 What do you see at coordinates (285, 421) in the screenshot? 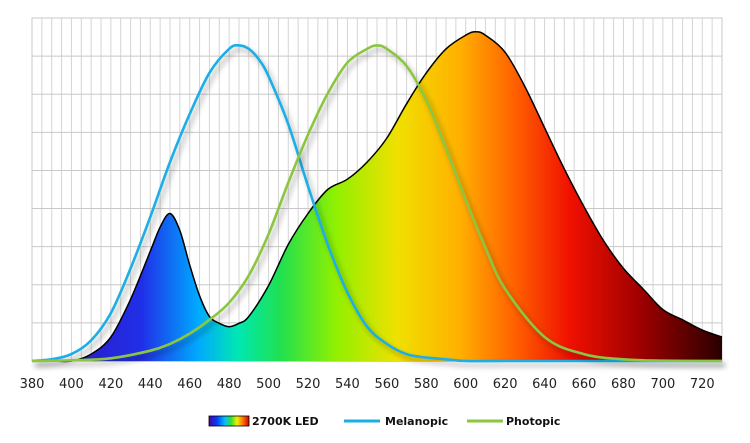
I see `legend-label-2700k-led: 2700K LED` at bounding box center [285, 421].